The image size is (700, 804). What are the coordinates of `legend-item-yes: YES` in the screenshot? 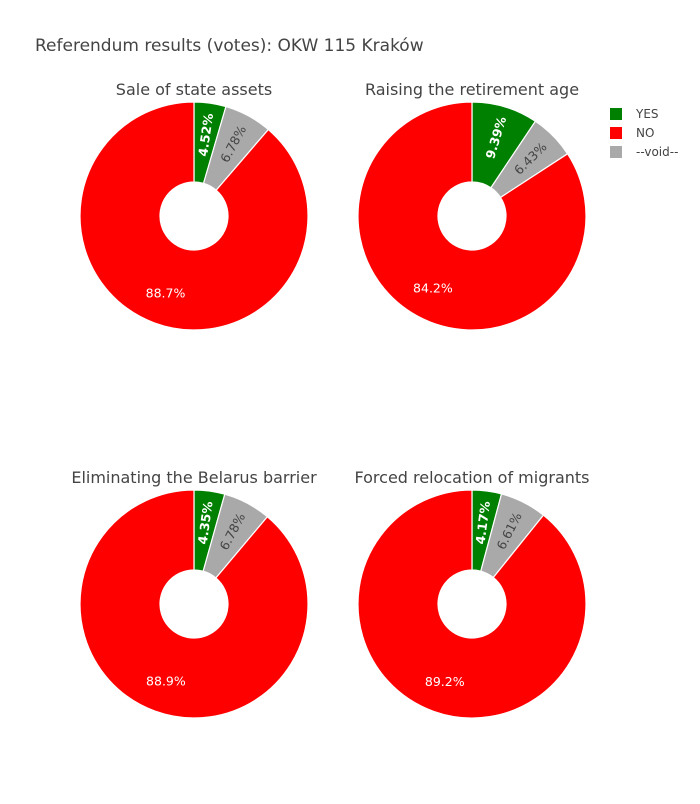 It's located at (634, 114).